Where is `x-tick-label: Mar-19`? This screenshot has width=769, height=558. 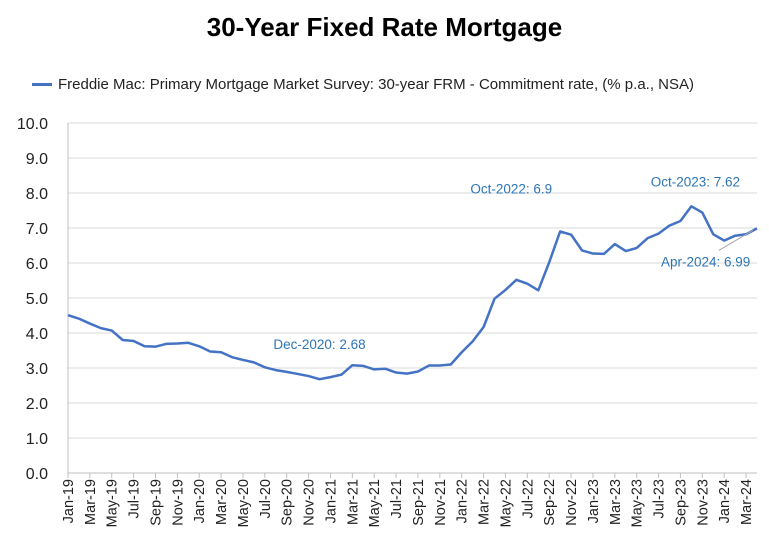 x-tick-label: Mar-19 is located at coordinates (91, 502).